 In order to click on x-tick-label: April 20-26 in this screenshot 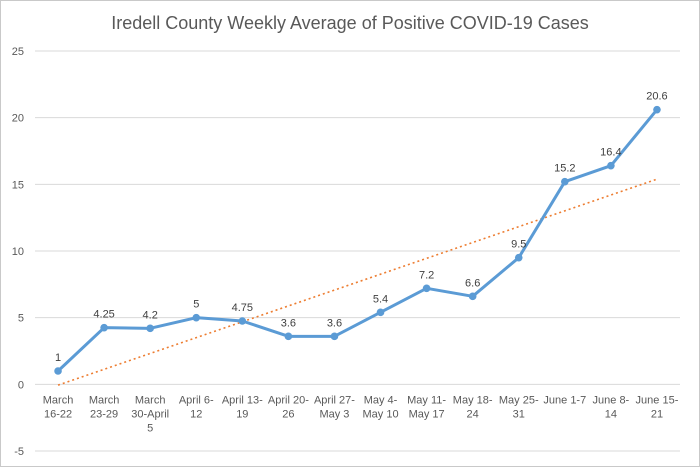, I will do `click(288, 407)`.